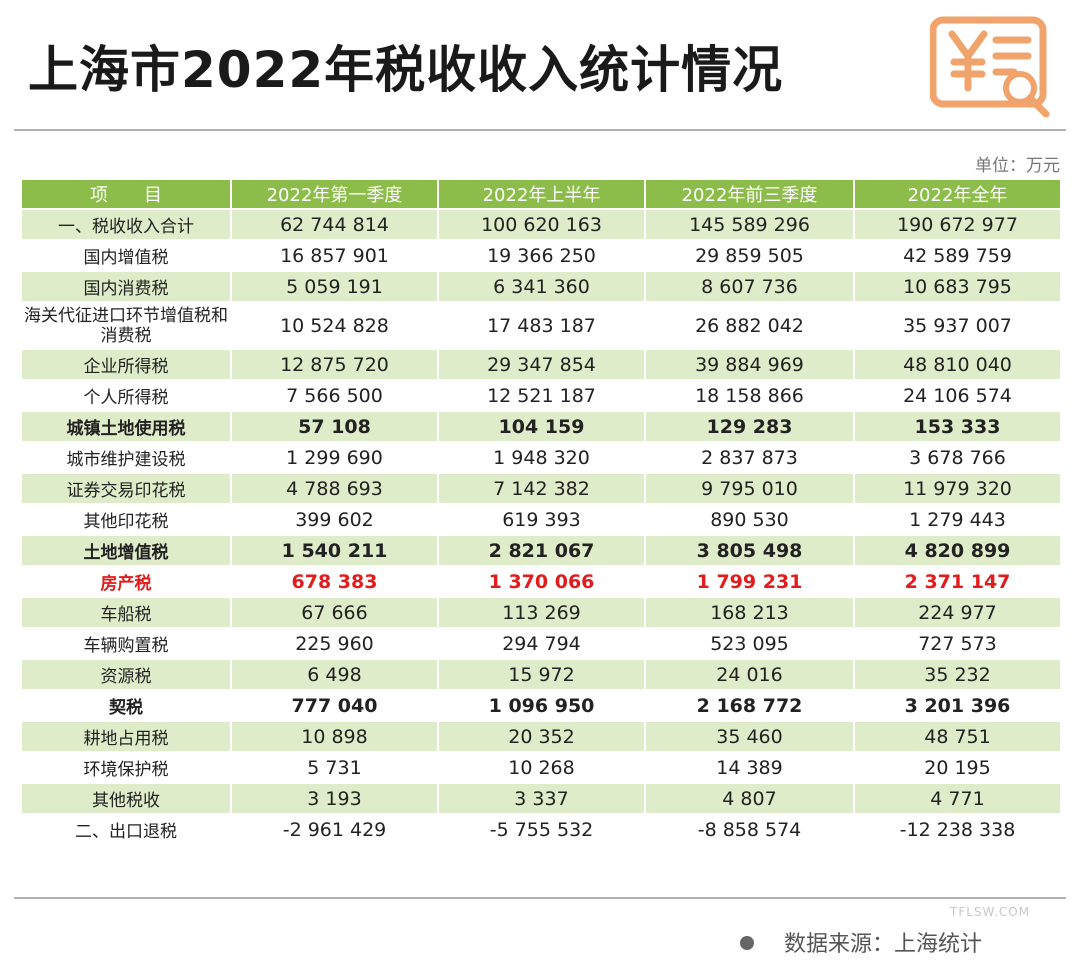 This screenshot has height=966, width=1080. What do you see at coordinates (126, 286) in the screenshot?
I see `row-label: 国内消费税` at bounding box center [126, 286].